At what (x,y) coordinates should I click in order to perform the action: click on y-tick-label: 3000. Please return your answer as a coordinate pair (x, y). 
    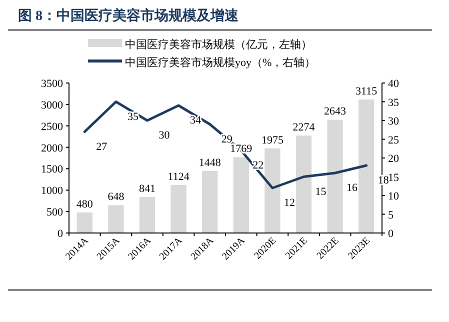
    Looking at the image, I should click on (52, 105).